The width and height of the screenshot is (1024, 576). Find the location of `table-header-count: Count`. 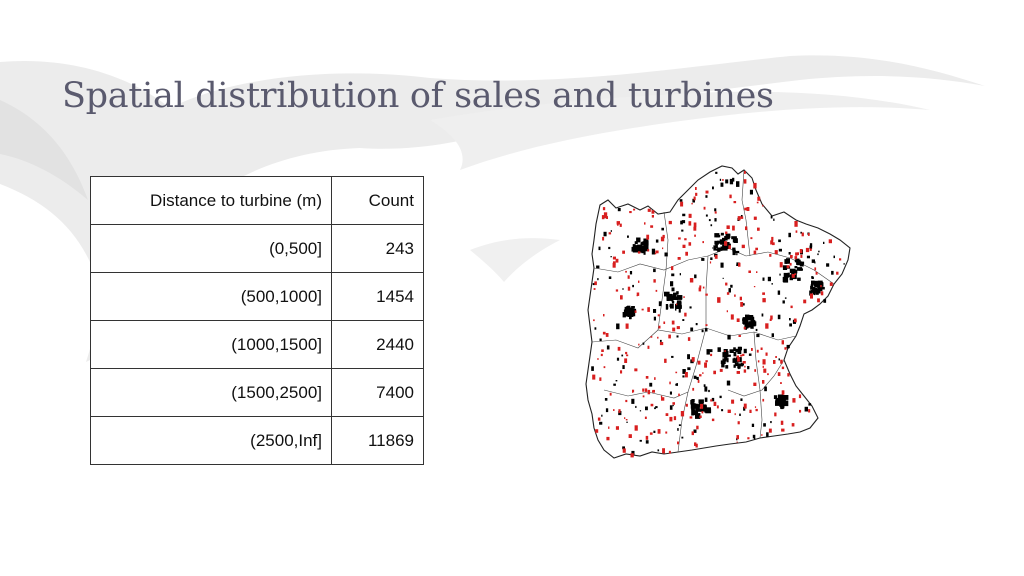

table-header-count: Count is located at coordinates (377, 200).